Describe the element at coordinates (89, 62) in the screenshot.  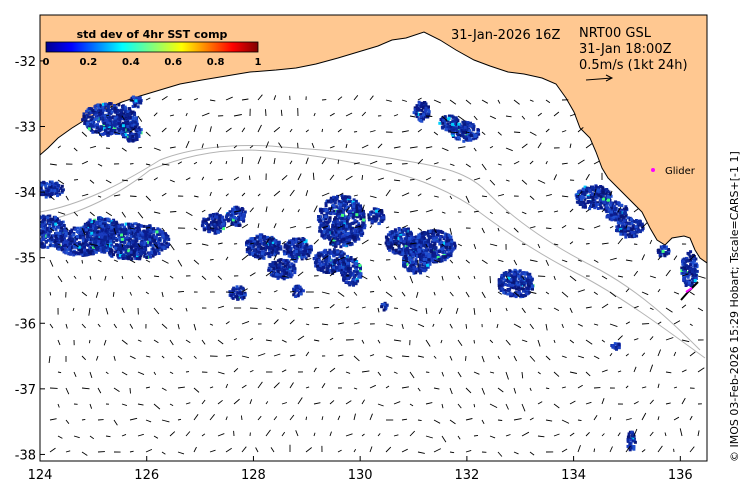
I see `colorbar-tick-label: 0.2` at that location.